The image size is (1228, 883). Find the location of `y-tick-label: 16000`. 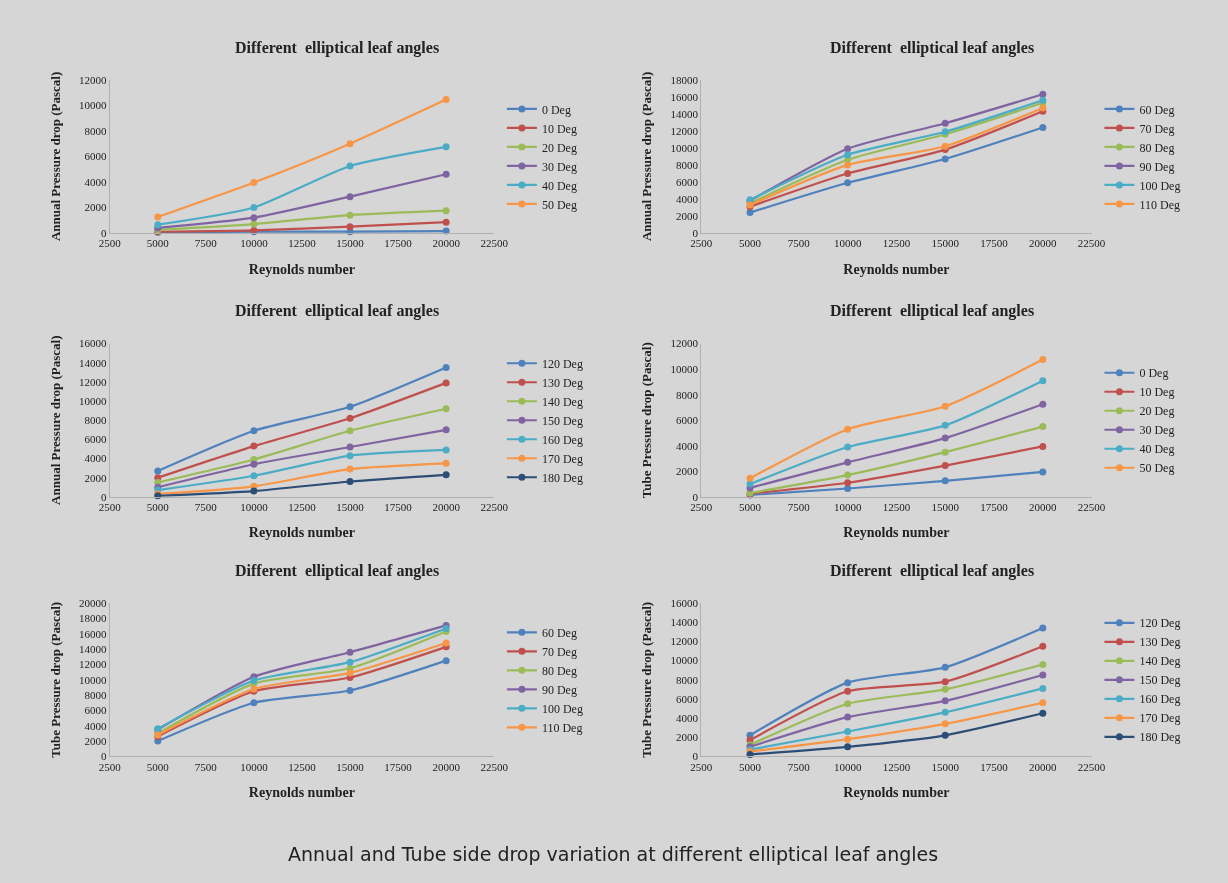

y-tick-label: 16000 is located at coordinates (93, 633).